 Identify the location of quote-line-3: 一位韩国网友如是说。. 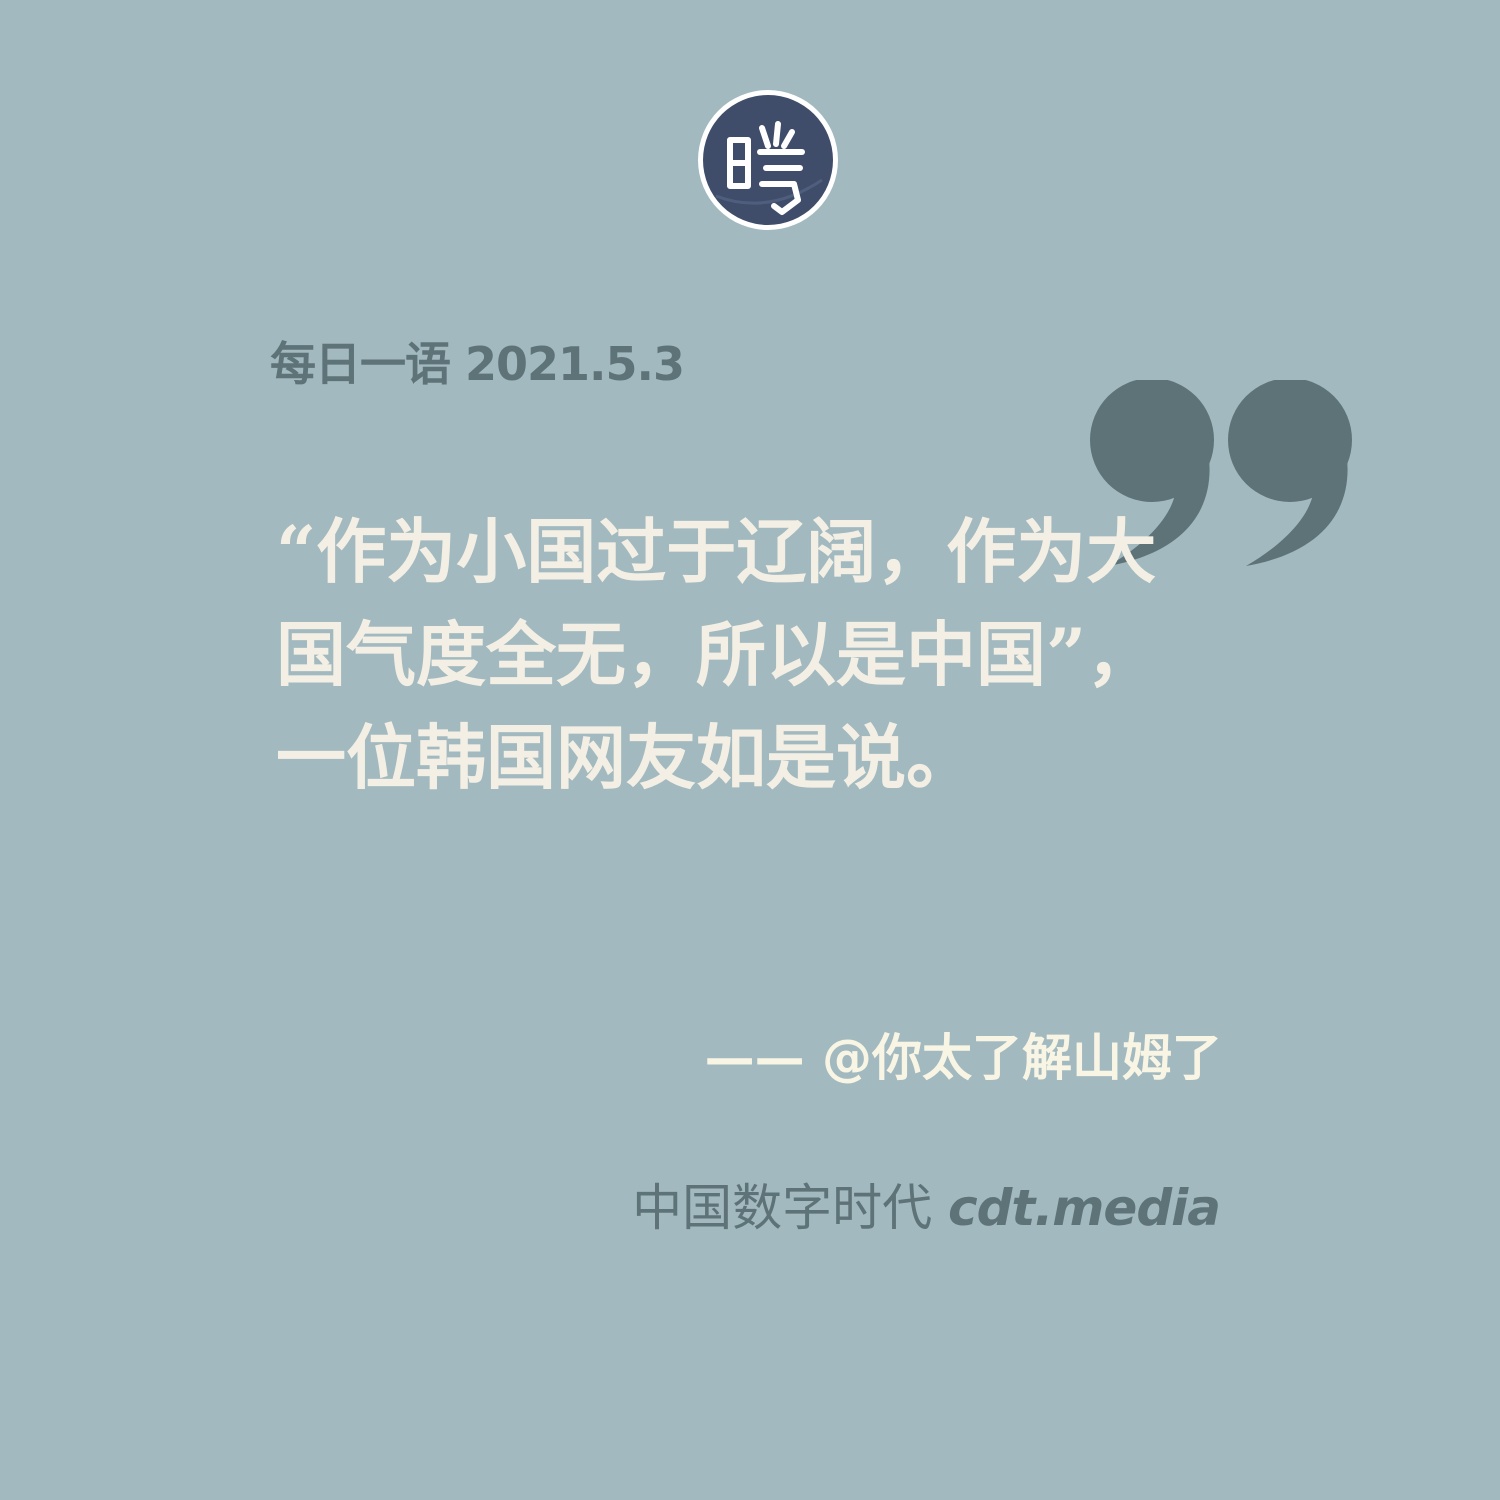
(626, 757).